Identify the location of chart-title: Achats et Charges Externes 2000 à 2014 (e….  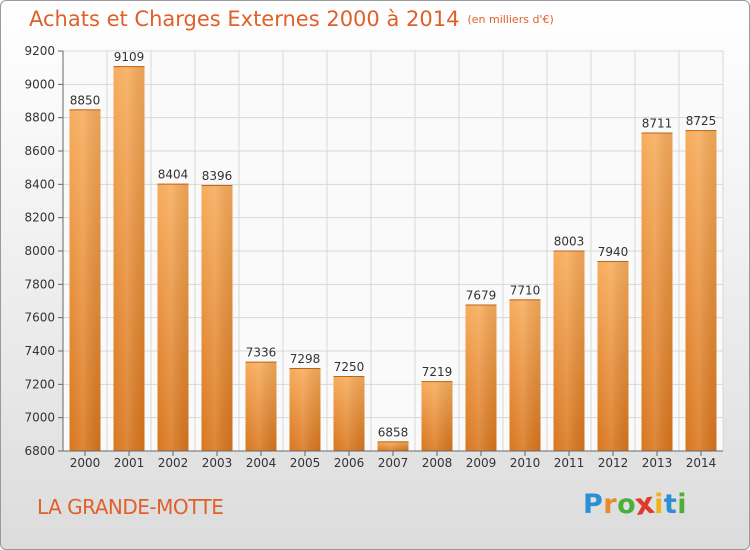
(291, 19).